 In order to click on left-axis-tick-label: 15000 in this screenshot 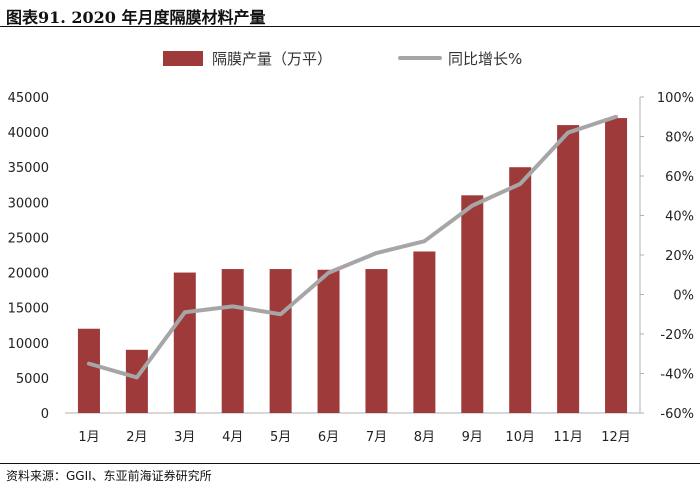, I will do `click(28, 309)`.